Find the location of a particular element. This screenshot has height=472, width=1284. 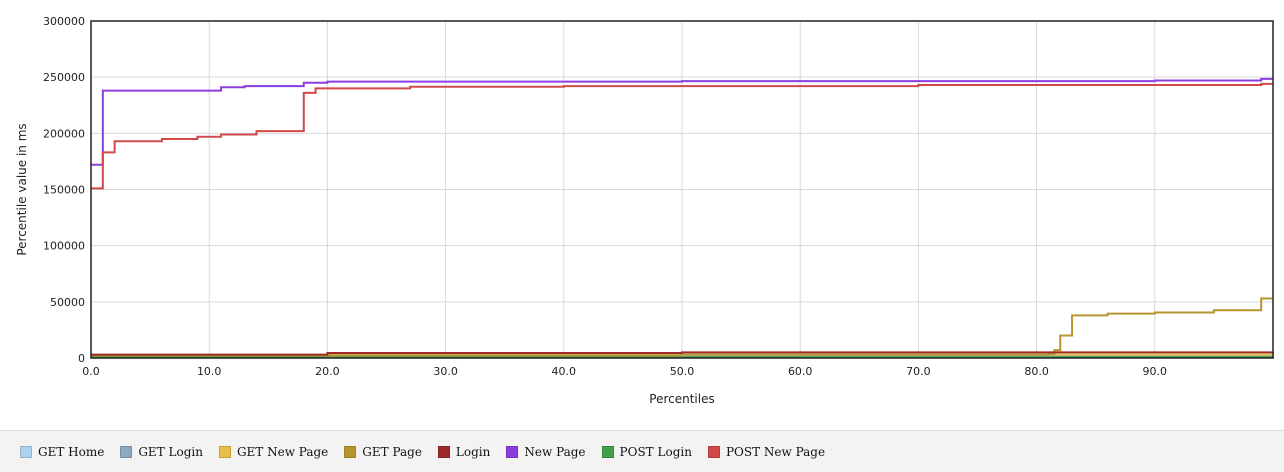

x-tick-label: 70.0 is located at coordinates (918, 371).